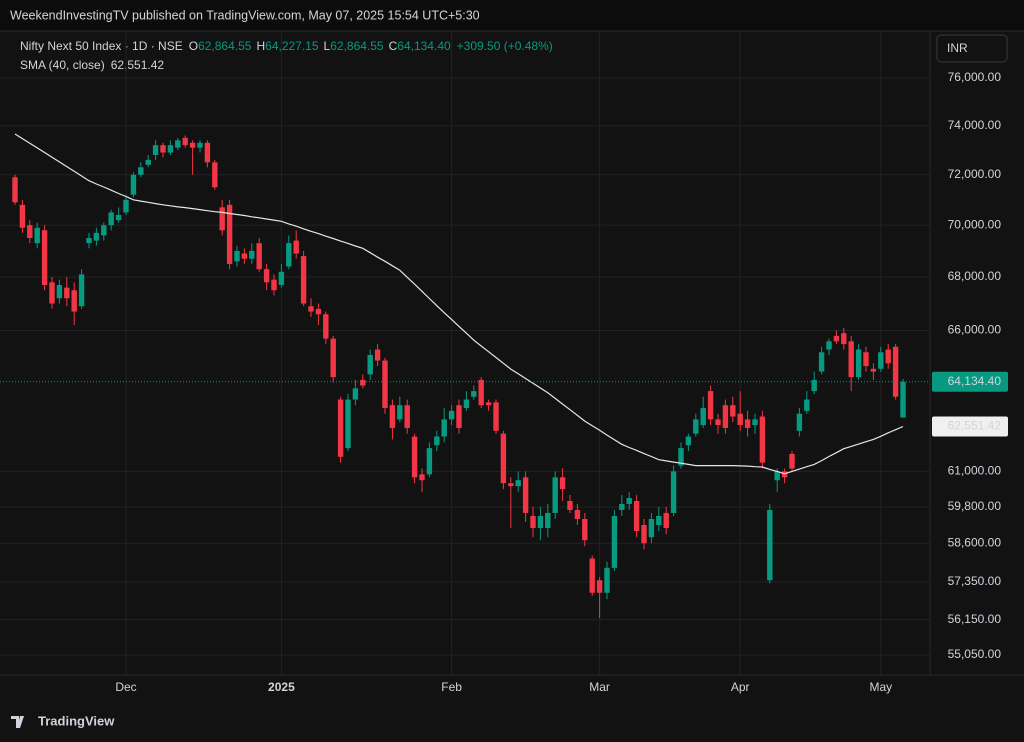 The width and height of the screenshot is (1024, 742). I want to click on y-tick-label: 56,150.00, so click(975, 619).